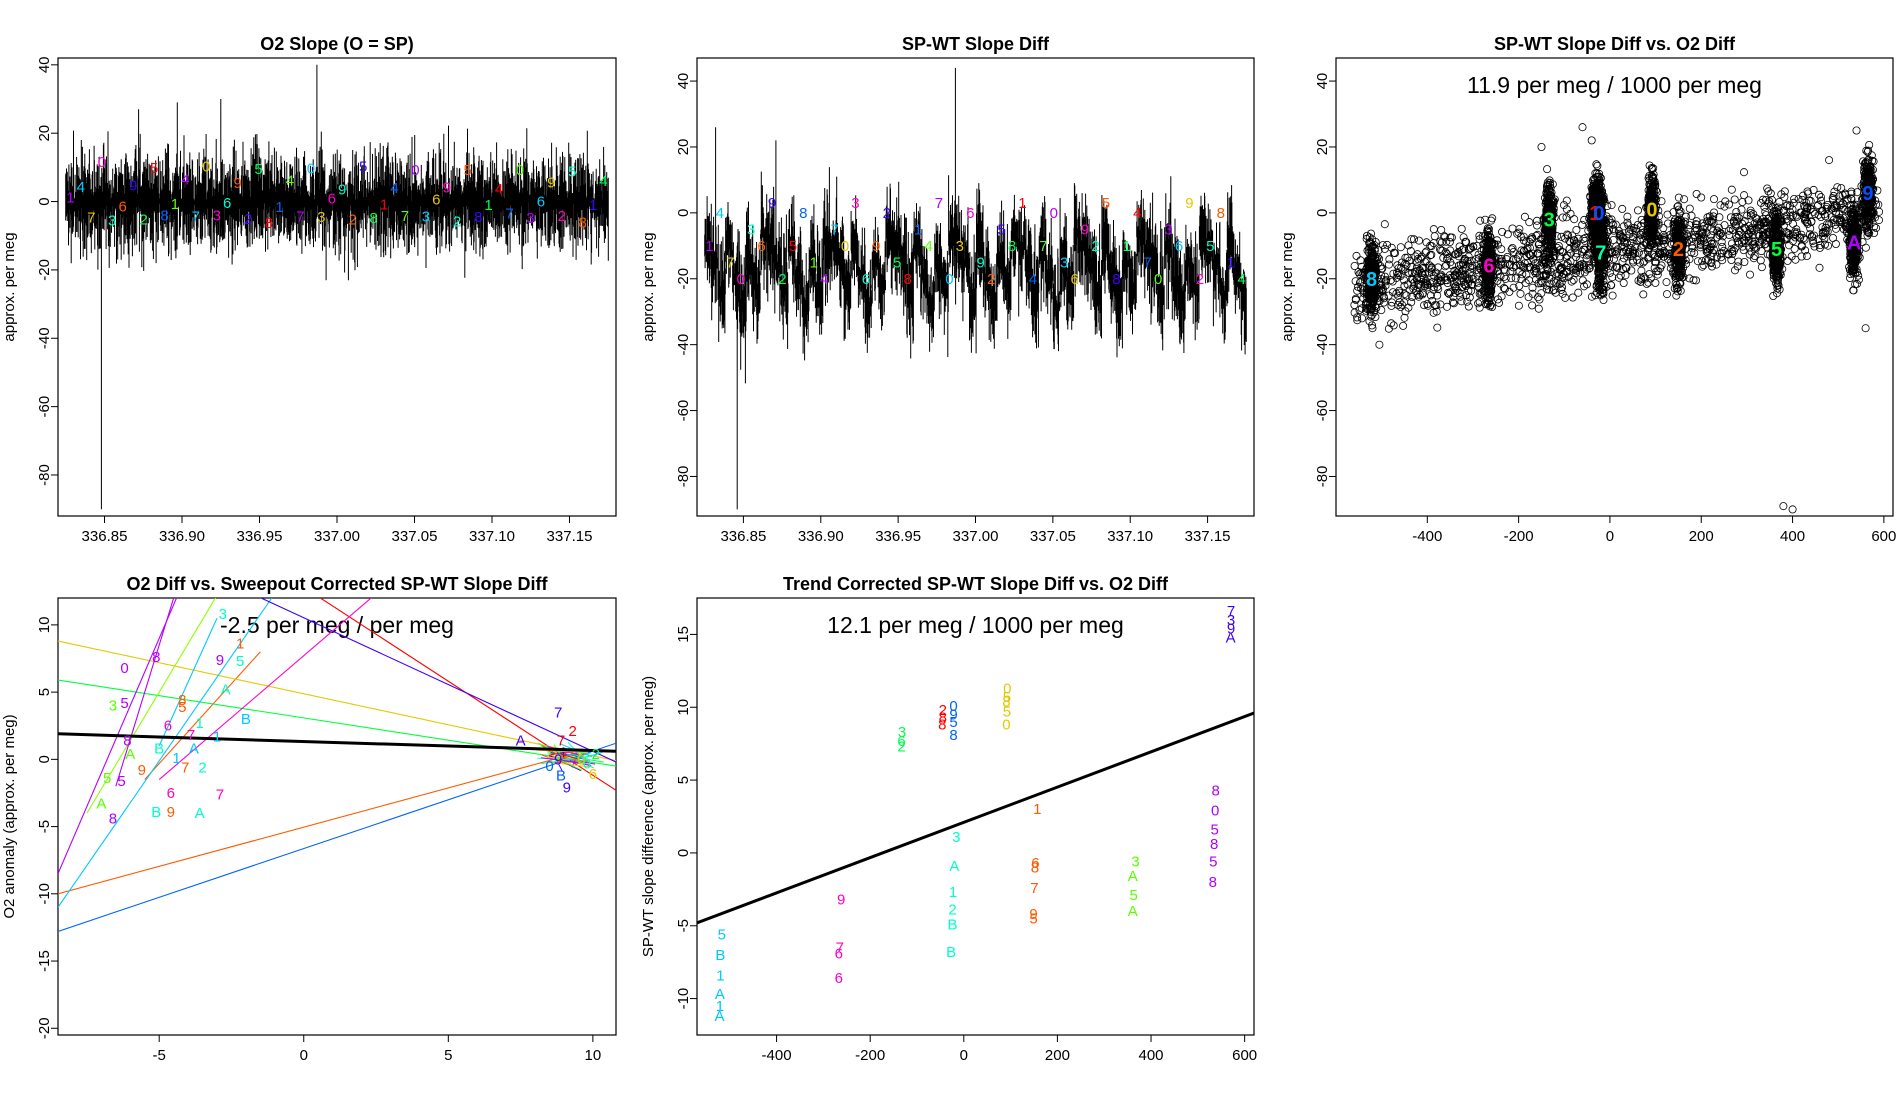 The height and width of the screenshot is (1100, 1900). Describe the element at coordinates (964, 1055) in the screenshot. I see `x-tick-label: 0` at that location.